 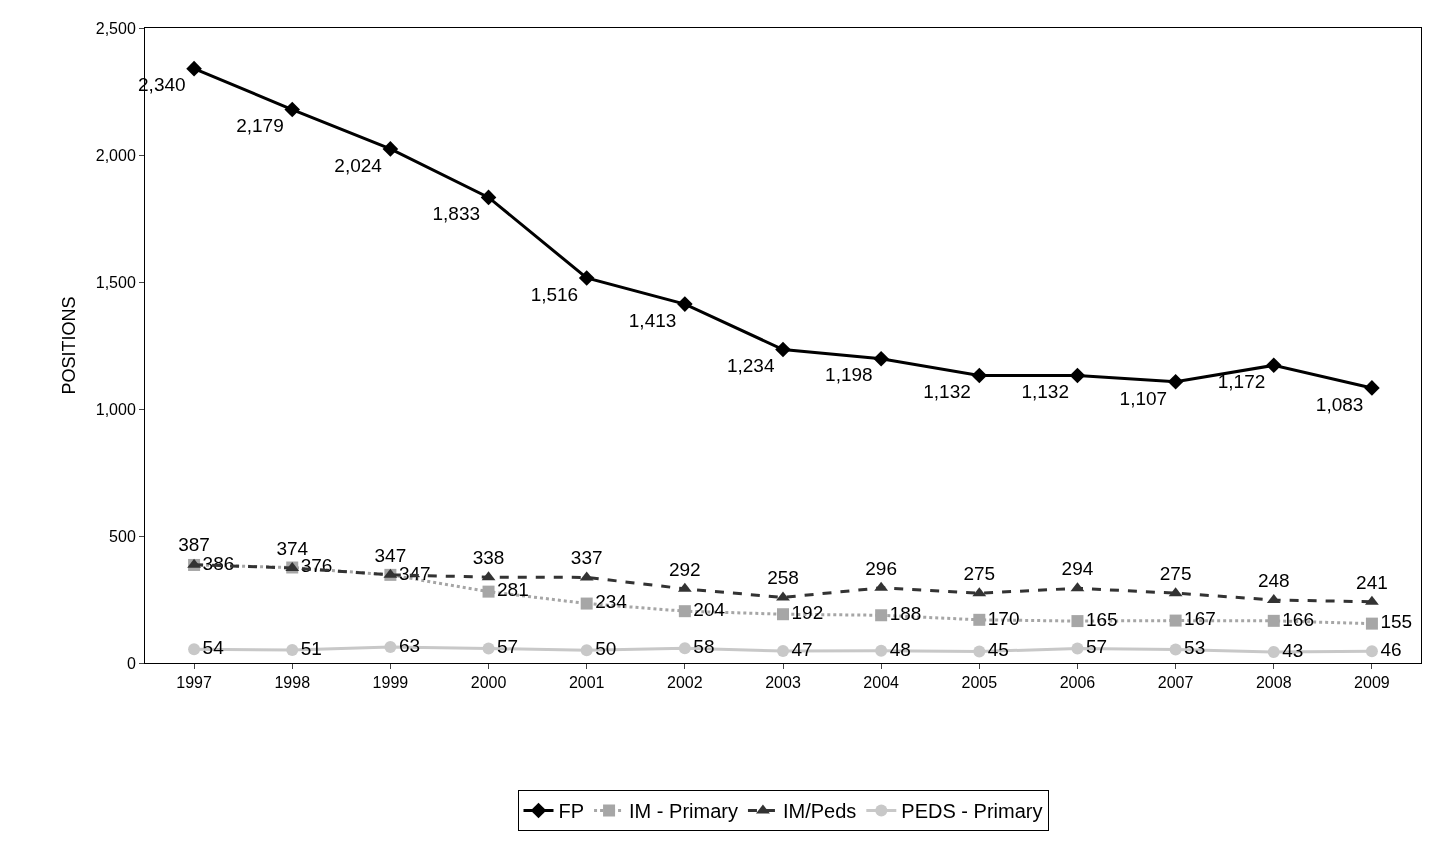 What do you see at coordinates (1045, 392) in the screenshot?
I see `data-label: 1,132` at bounding box center [1045, 392].